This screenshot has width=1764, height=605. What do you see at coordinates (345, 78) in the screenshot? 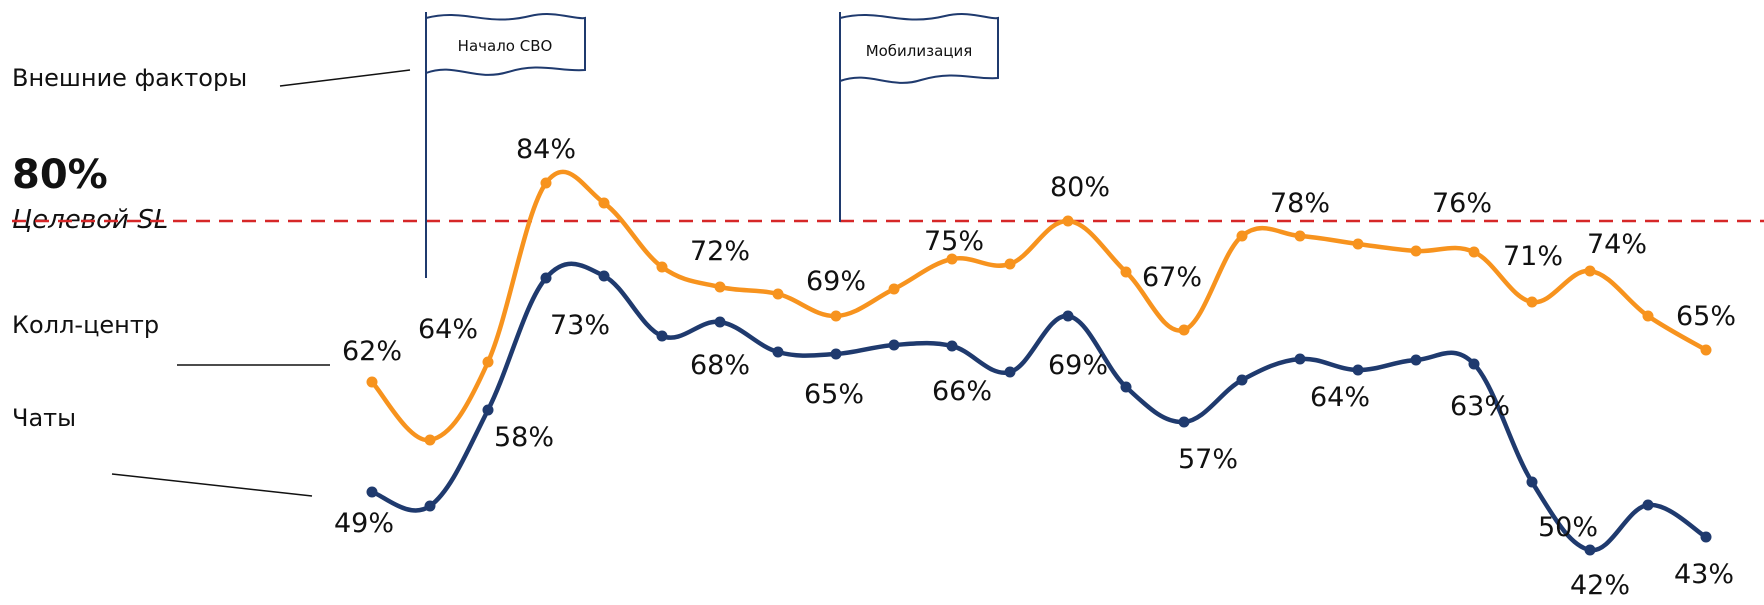
I see `external-factors-leader` at bounding box center [345, 78].